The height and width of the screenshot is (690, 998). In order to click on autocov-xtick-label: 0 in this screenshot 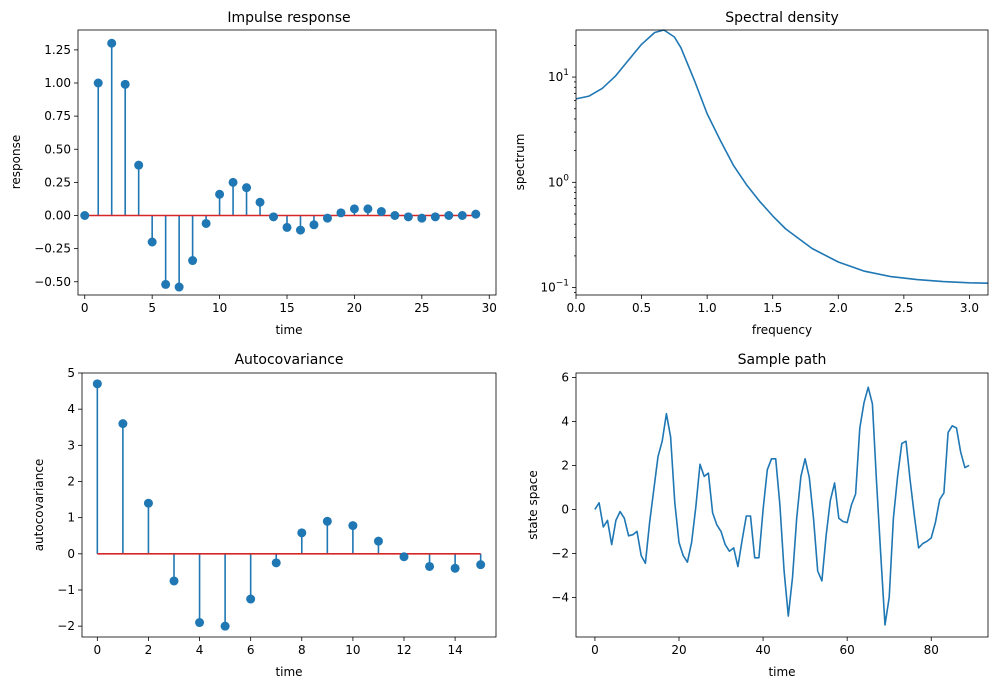, I will do `click(98, 650)`.